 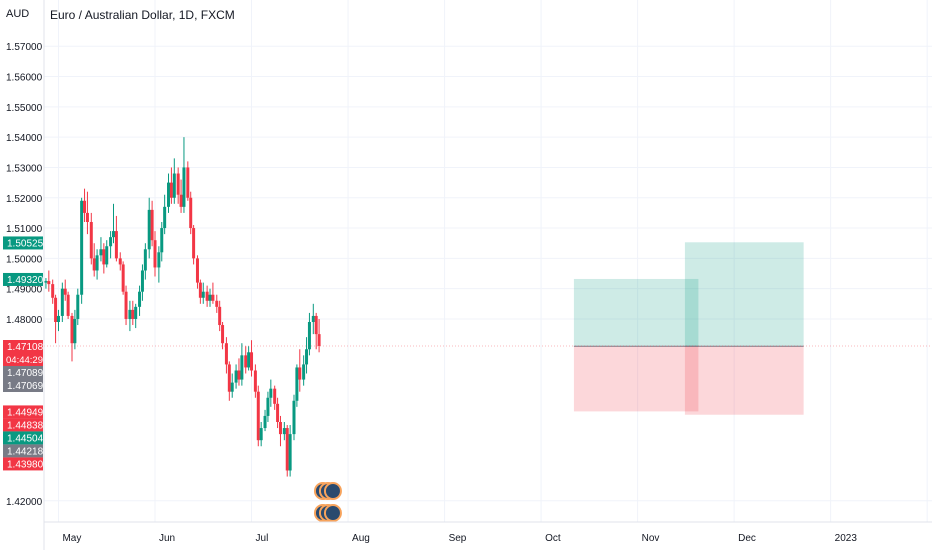 I want to click on y-tick-label: 1.48000, so click(x=24, y=320).